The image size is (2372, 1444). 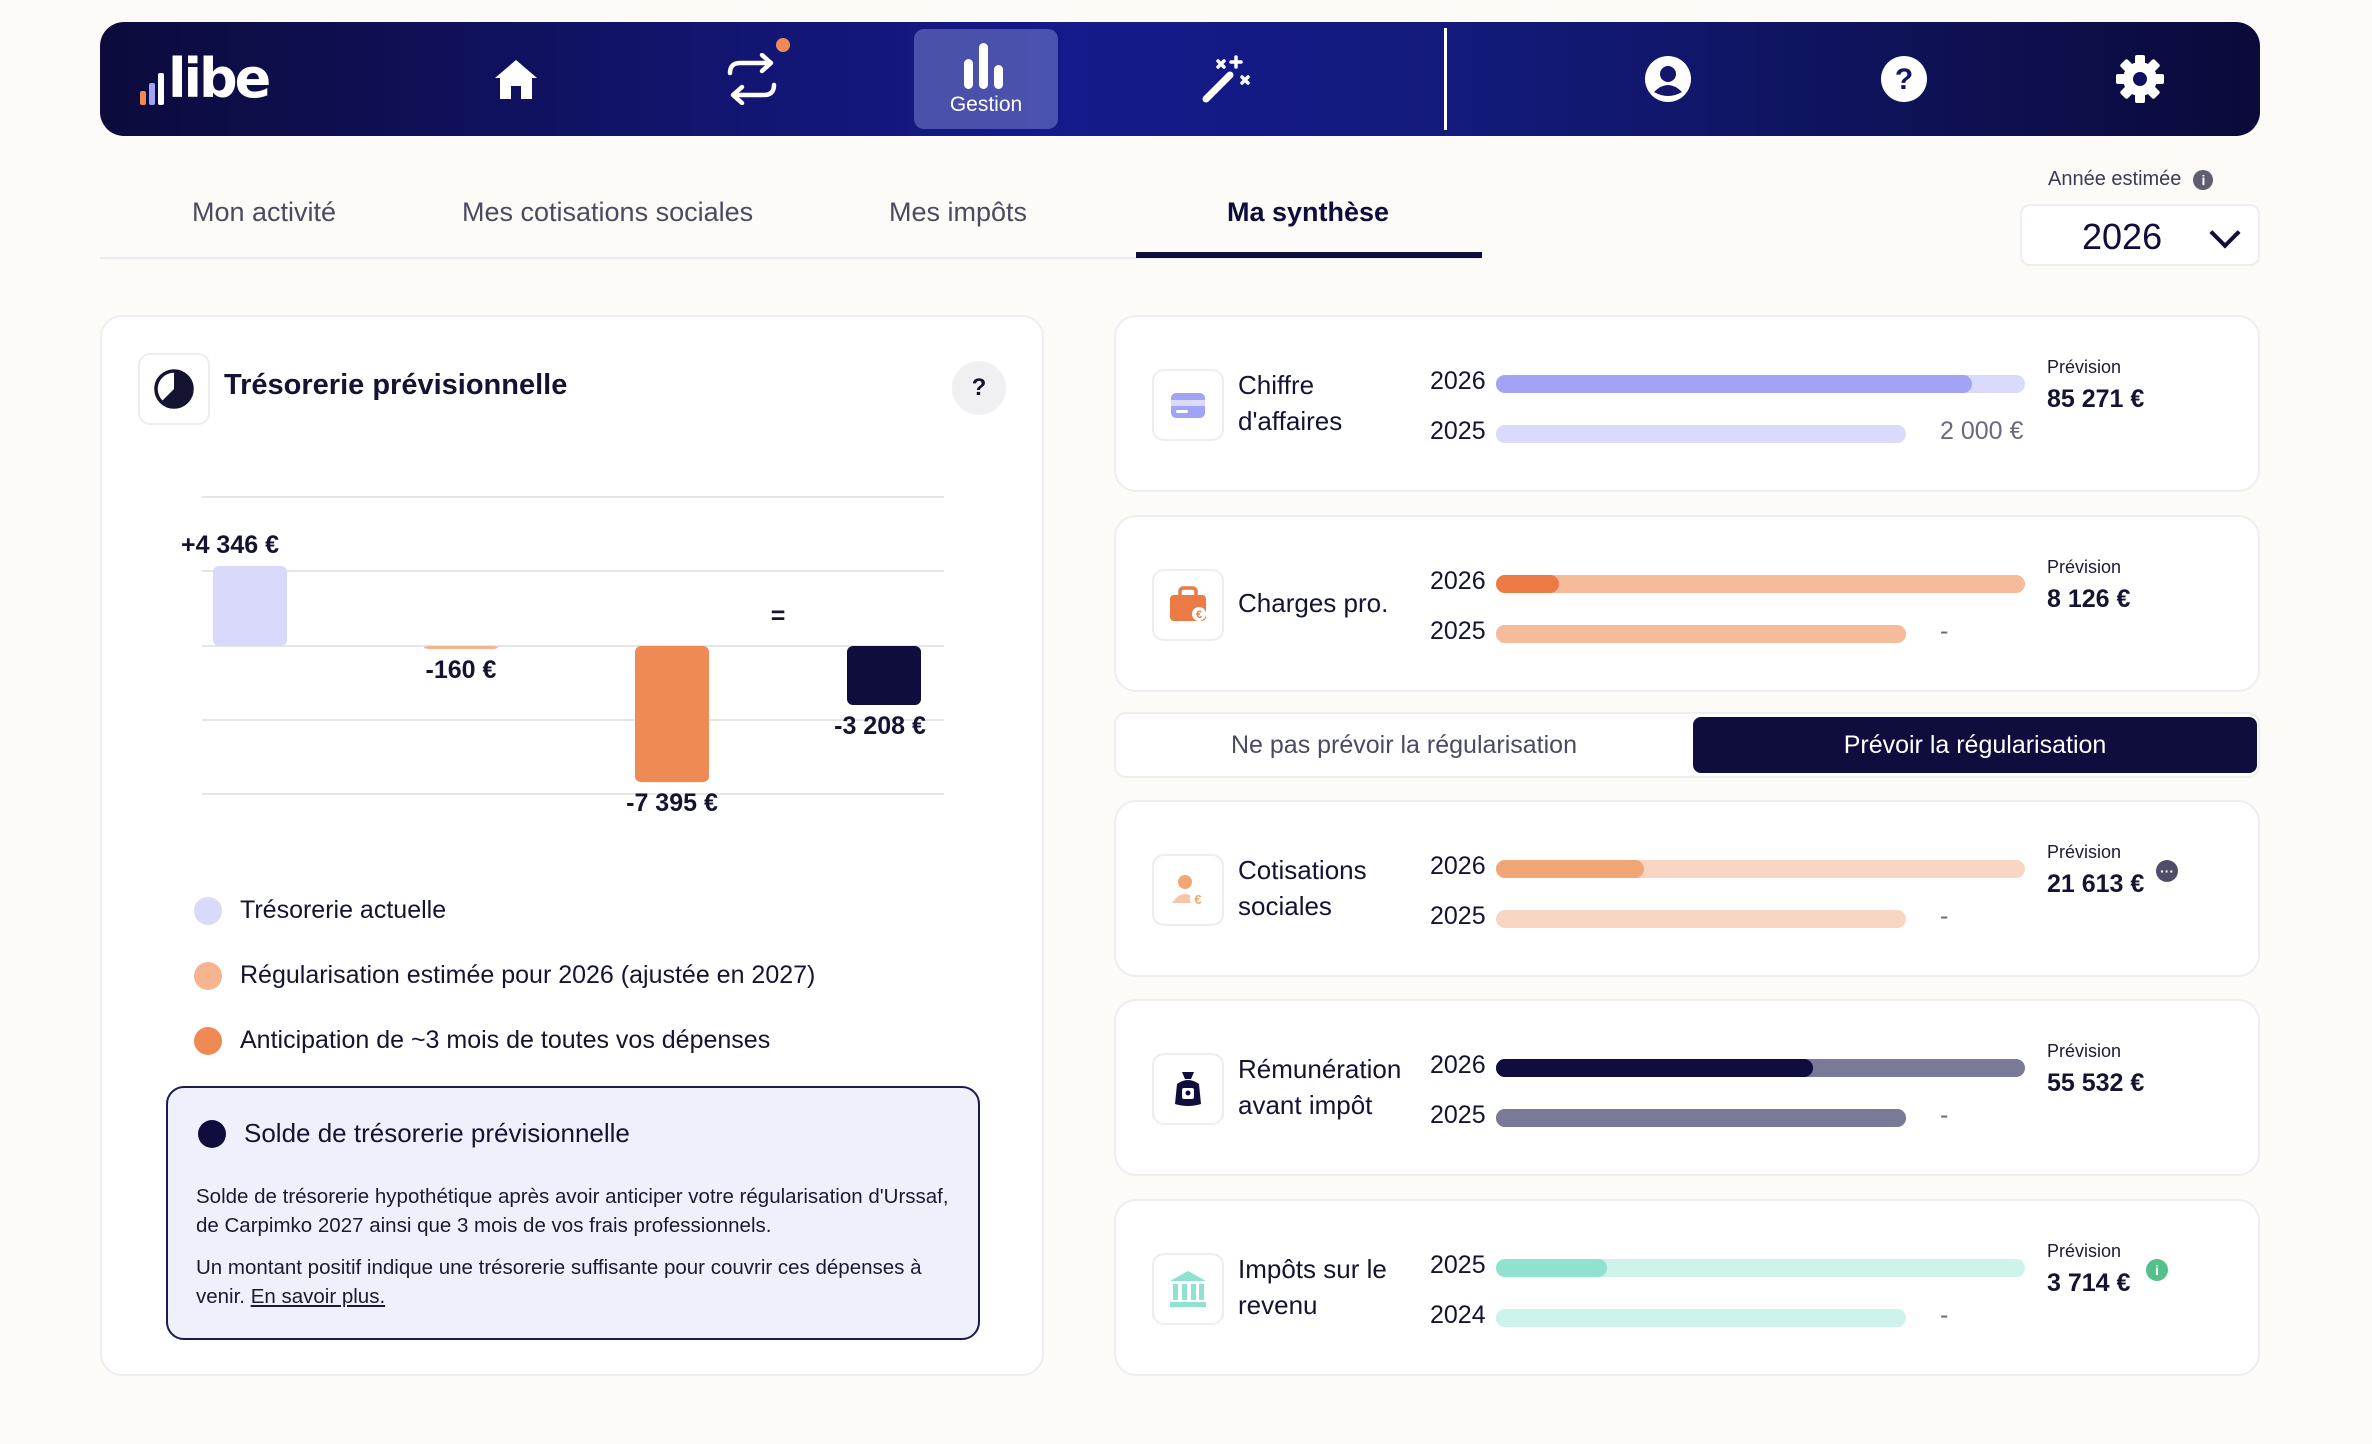 What do you see at coordinates (1687, 603) in the screenshot?
I see `metric-card: € Charges pro. 2026 2025 - Prévision 8 126 €` at bounding box center [1687, 603].